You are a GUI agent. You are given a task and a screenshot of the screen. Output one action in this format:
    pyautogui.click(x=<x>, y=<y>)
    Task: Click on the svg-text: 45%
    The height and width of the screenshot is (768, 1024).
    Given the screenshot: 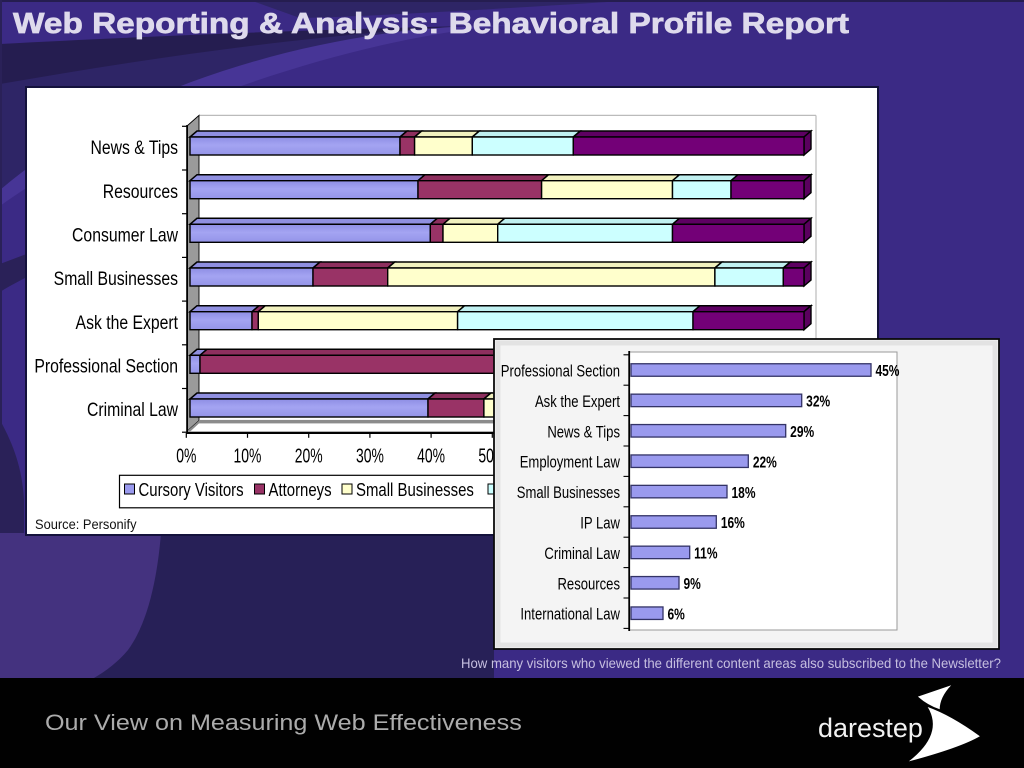 What is the action you would take?
    pyautogui.click(x=887, y=370)
    